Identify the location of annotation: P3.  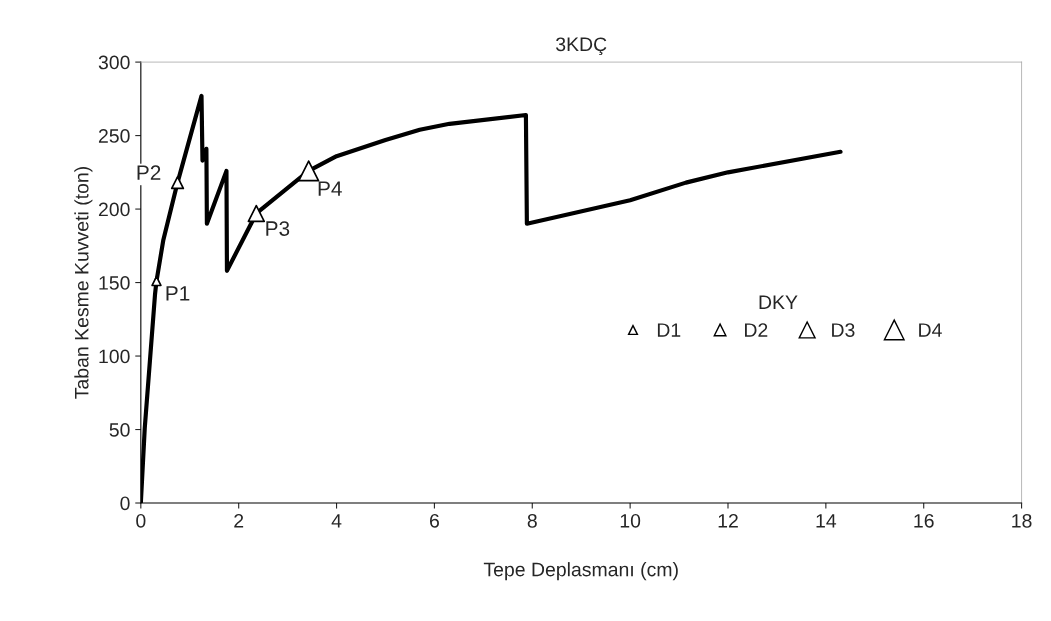
(278, 228).